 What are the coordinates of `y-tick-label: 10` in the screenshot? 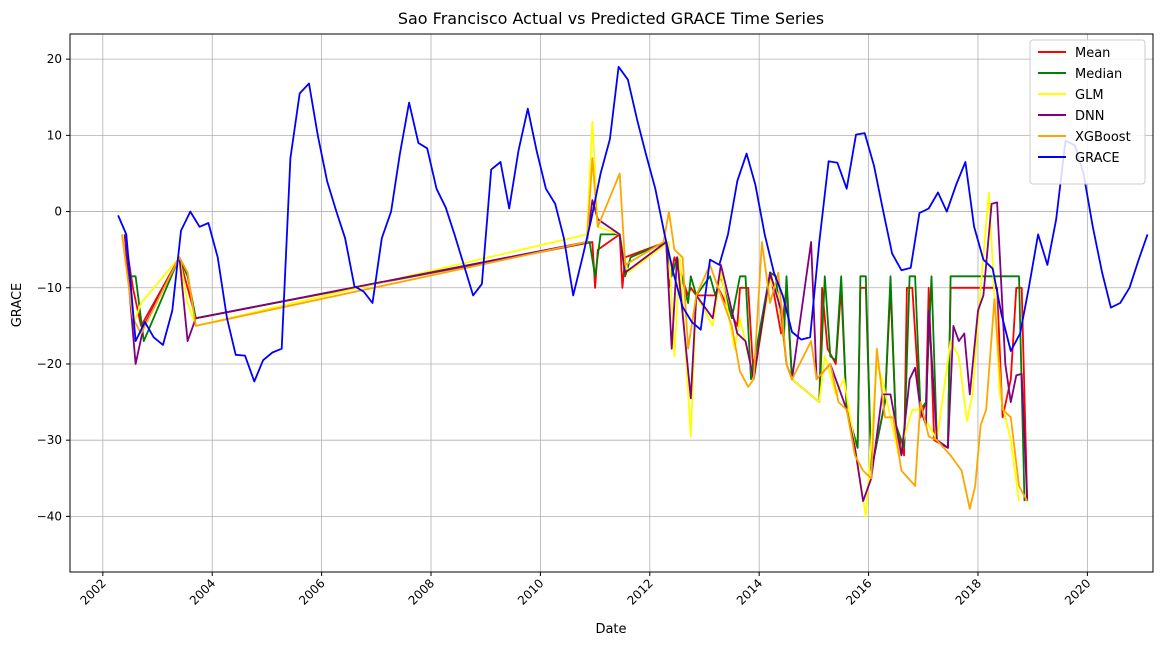 It's located at (54, 135).